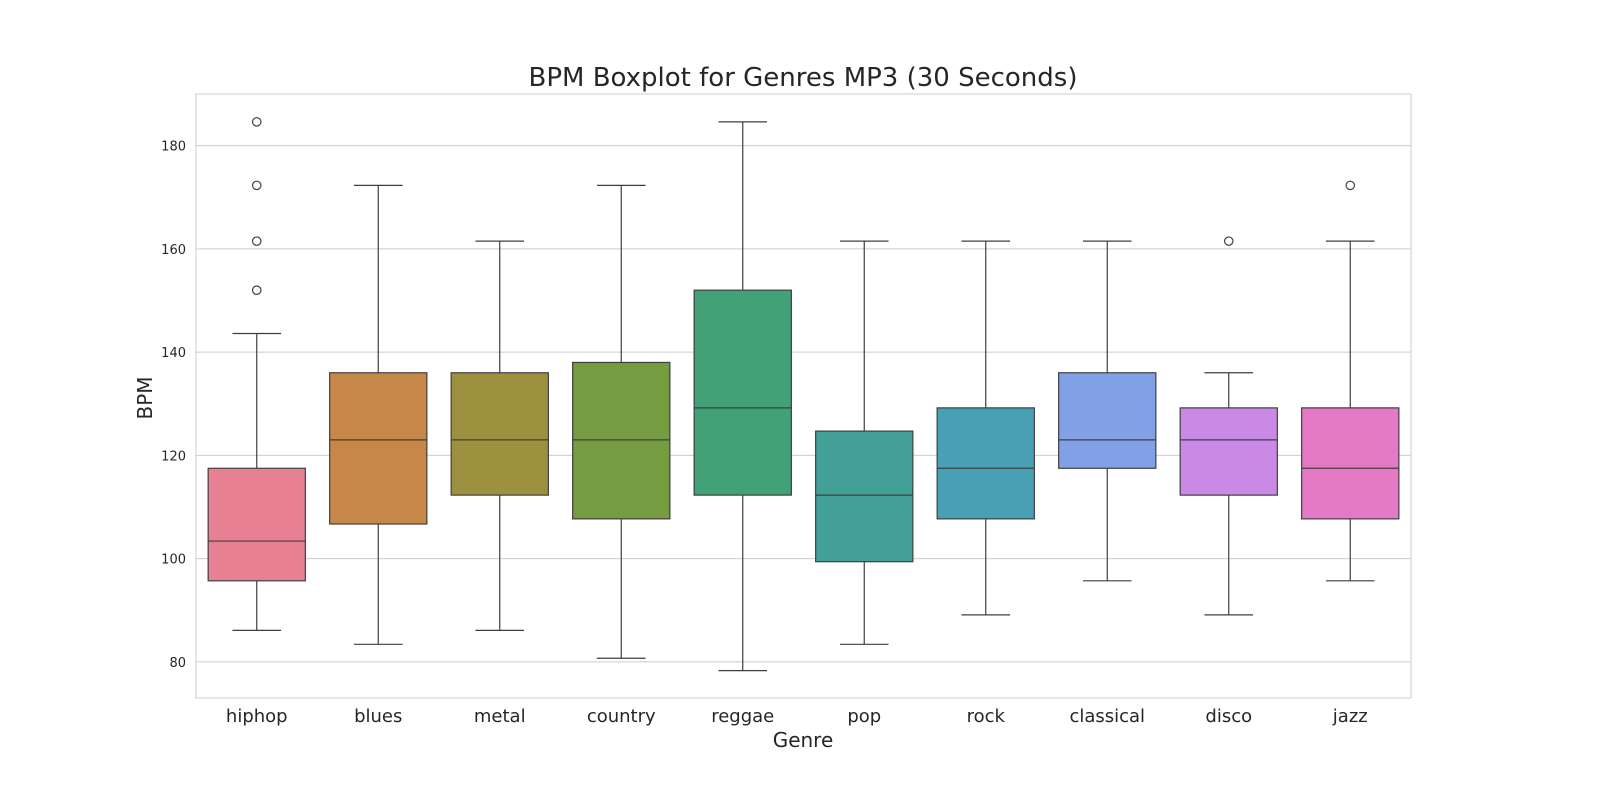 The image size is (1600, 800). What do you see at coordinates (864, 716) in the screenshot?
I see `x-tick-label: pop` at bounding box center [864, 716].